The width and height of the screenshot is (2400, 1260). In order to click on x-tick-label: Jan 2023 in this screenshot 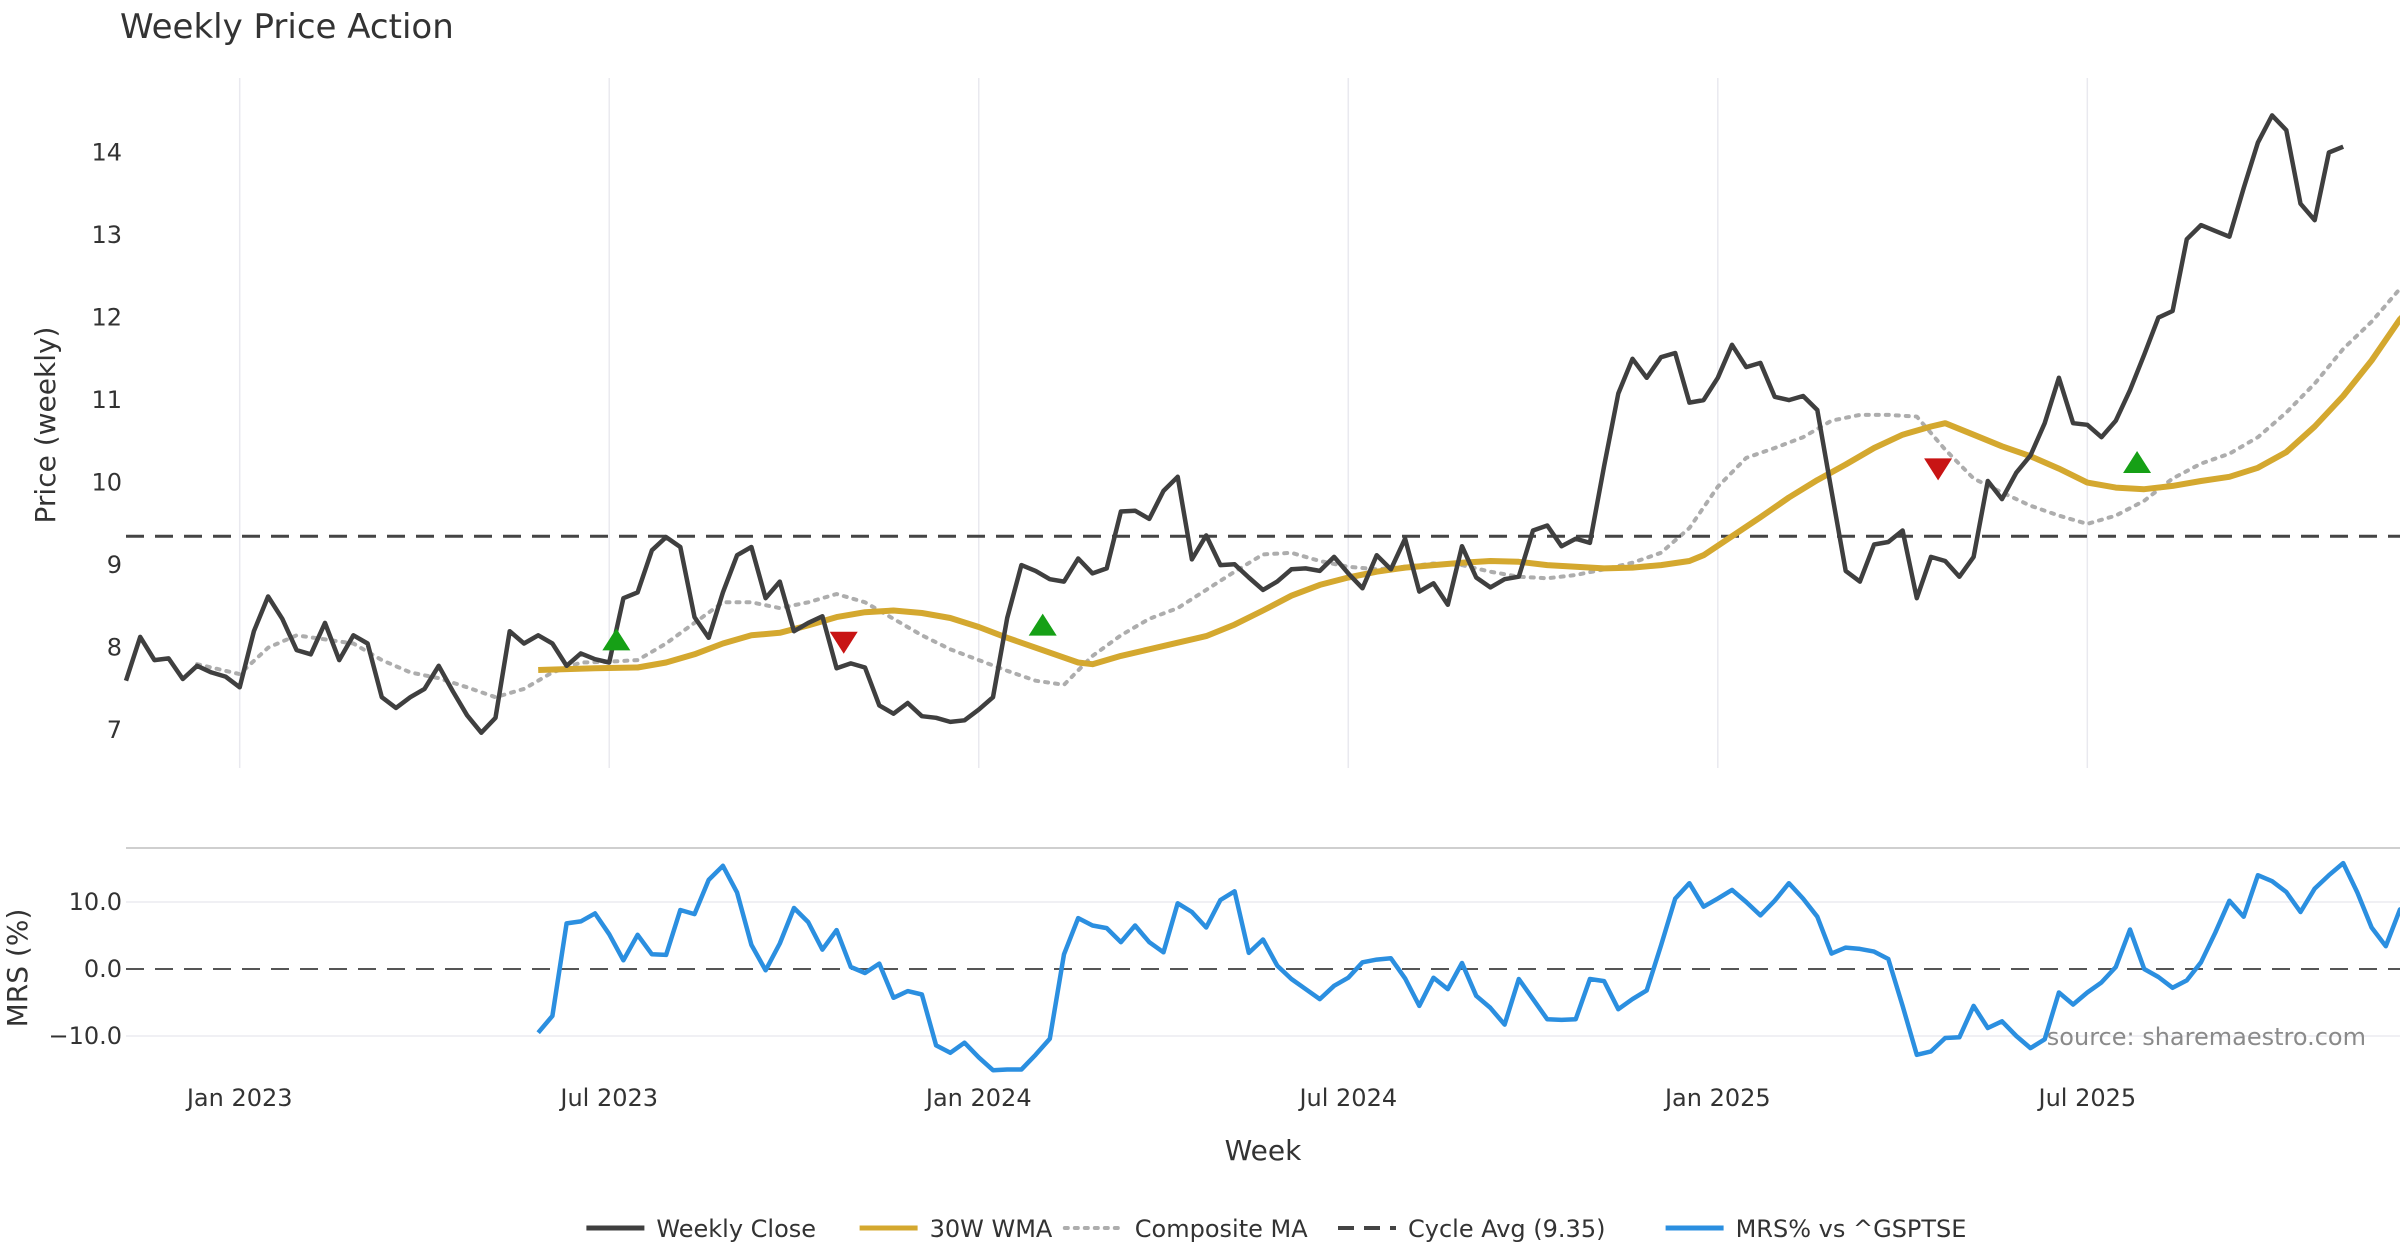, I will do `click(239, 1098)`.